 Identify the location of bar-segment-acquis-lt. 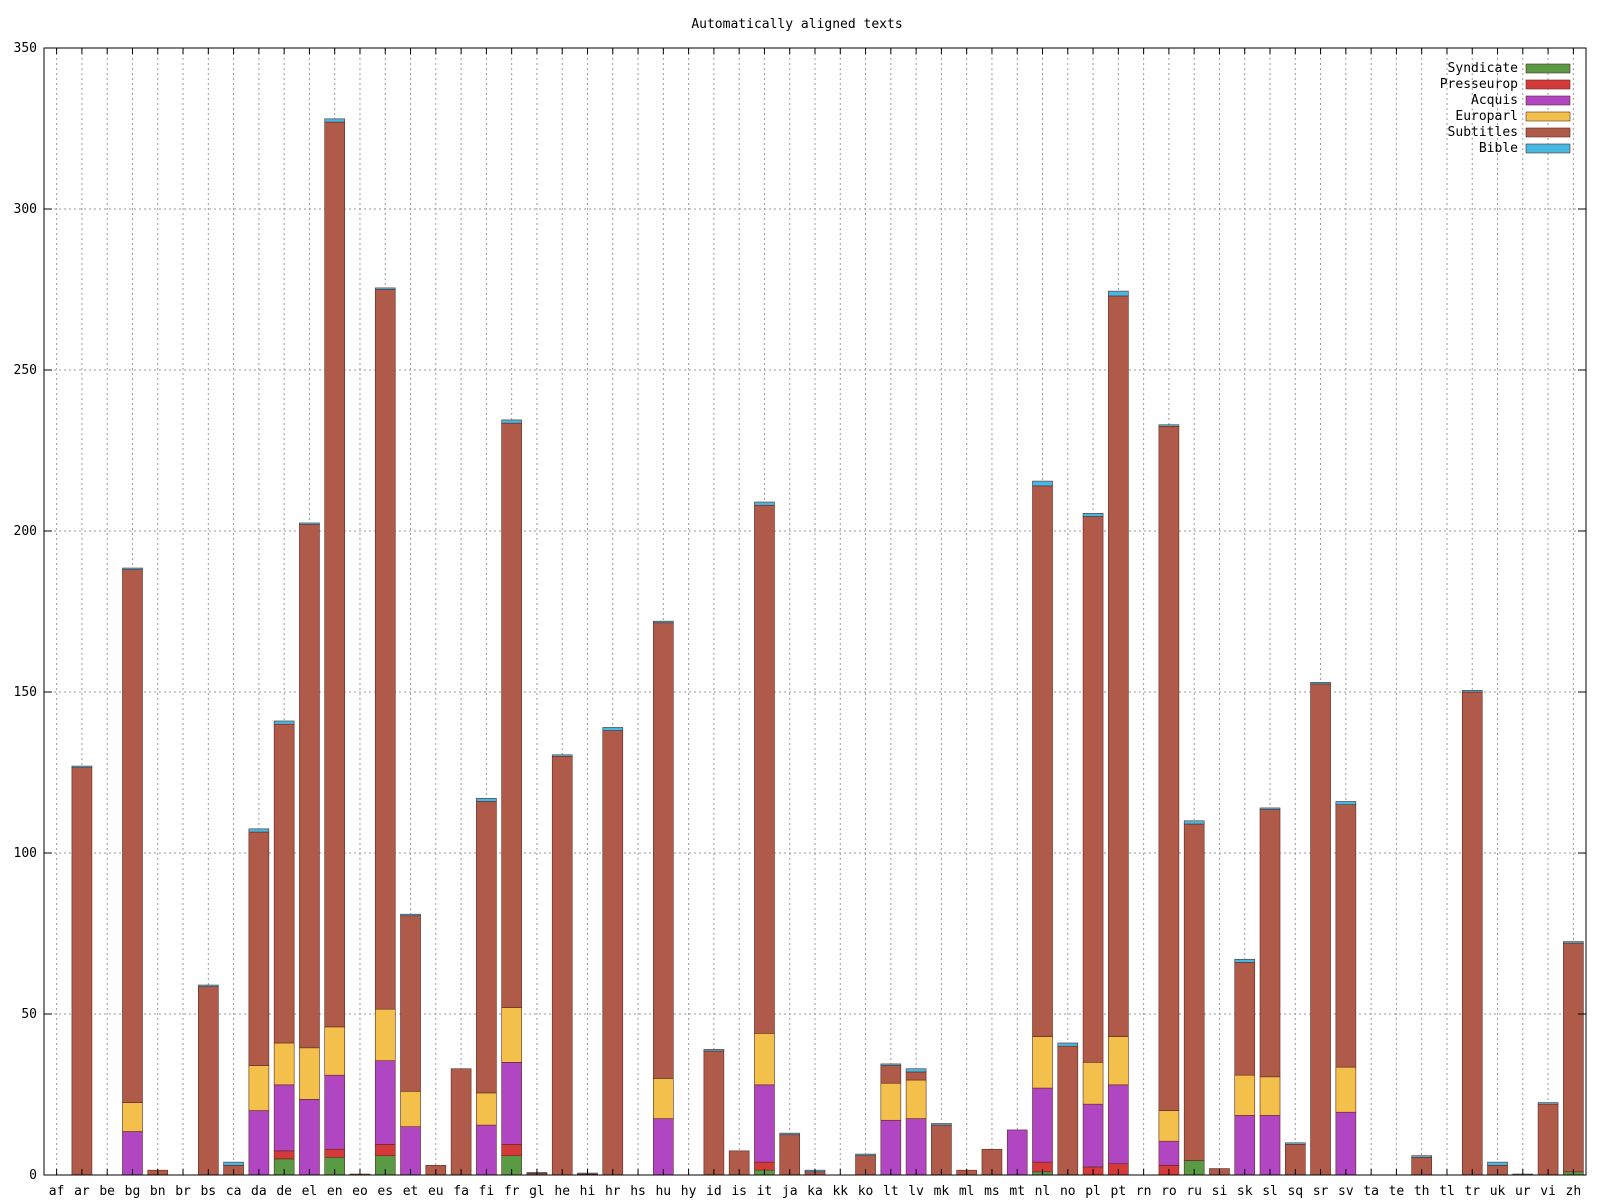
(891, 1147).